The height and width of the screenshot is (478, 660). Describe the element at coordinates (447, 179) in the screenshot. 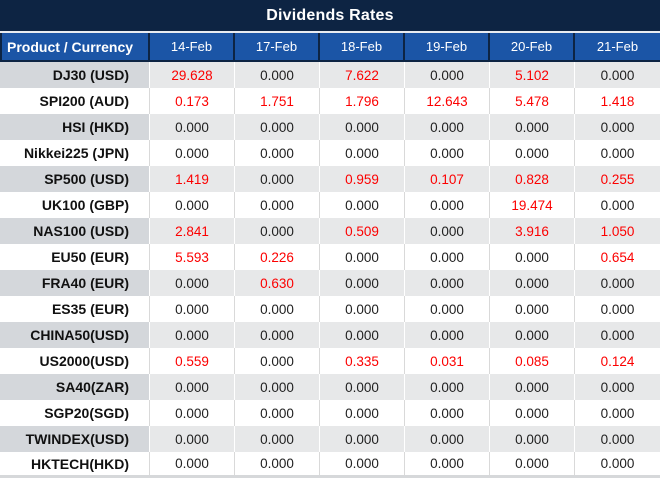

I see `rate-cell: 0.107` at that location.